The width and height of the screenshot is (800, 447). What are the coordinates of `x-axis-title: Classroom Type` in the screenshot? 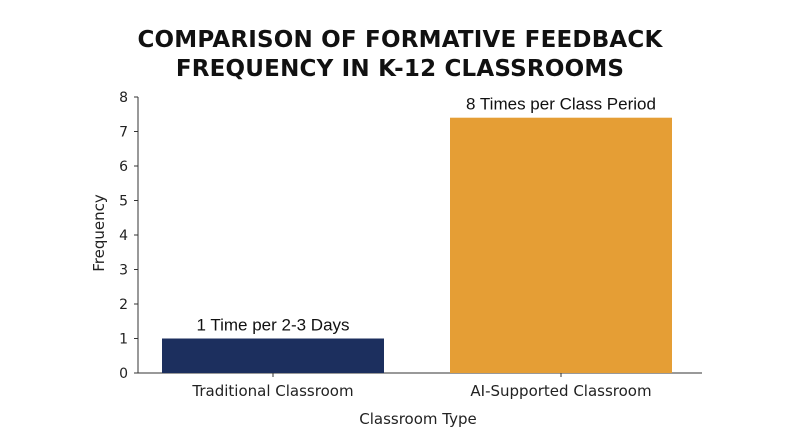 It's located at (418, 419).